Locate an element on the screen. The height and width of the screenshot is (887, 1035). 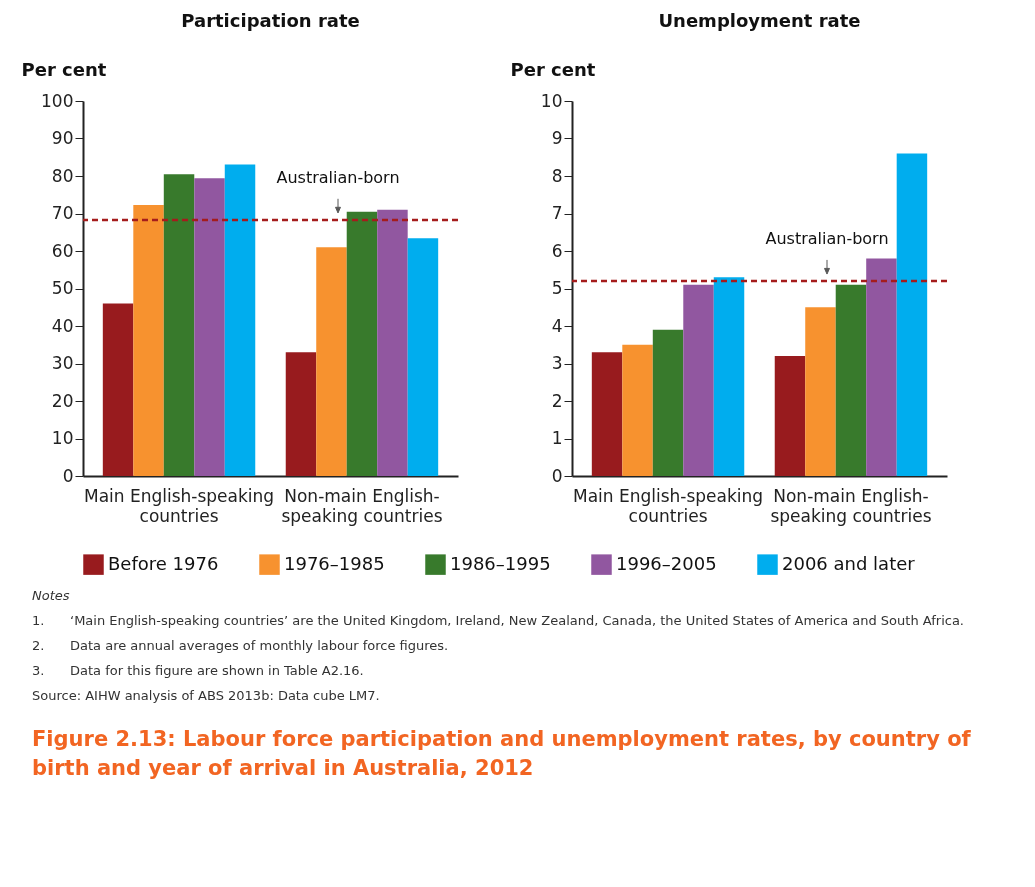
y-tick-label: 5 is located at coordinates (557, 288).